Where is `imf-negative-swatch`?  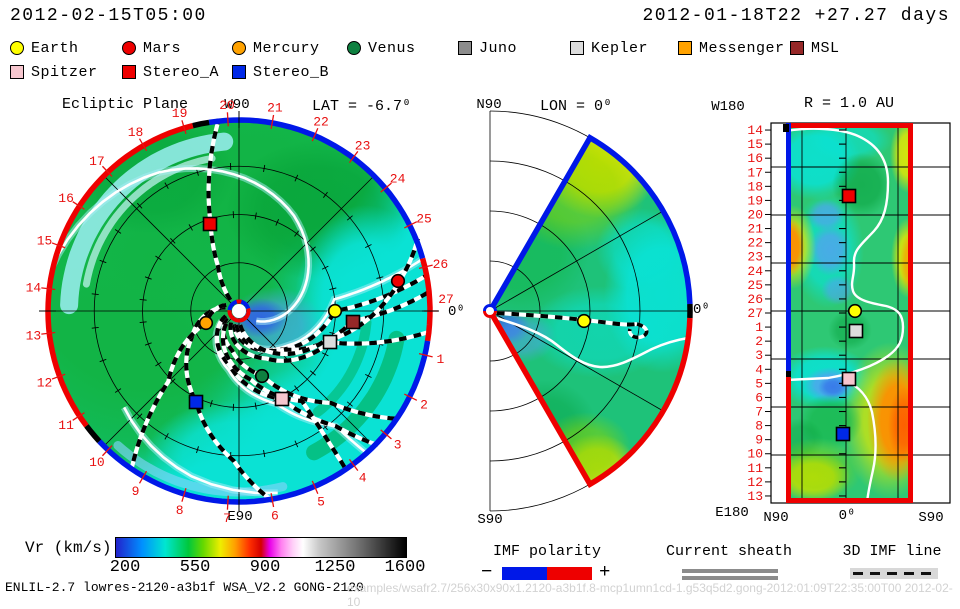 imf-negative-swatch is located at coordinates (524, 573).